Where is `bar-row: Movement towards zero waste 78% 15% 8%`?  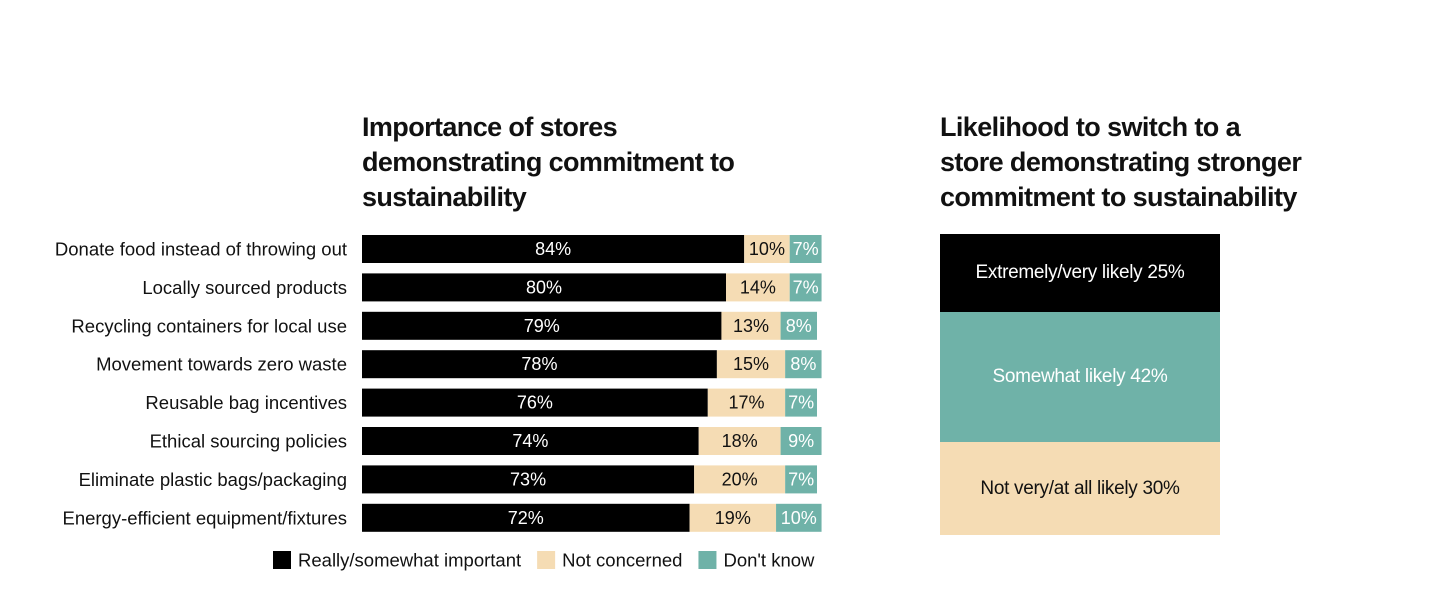
bar-row: Movement towards zero waste 78% 15% 8% is located at coordinates (459, 364).